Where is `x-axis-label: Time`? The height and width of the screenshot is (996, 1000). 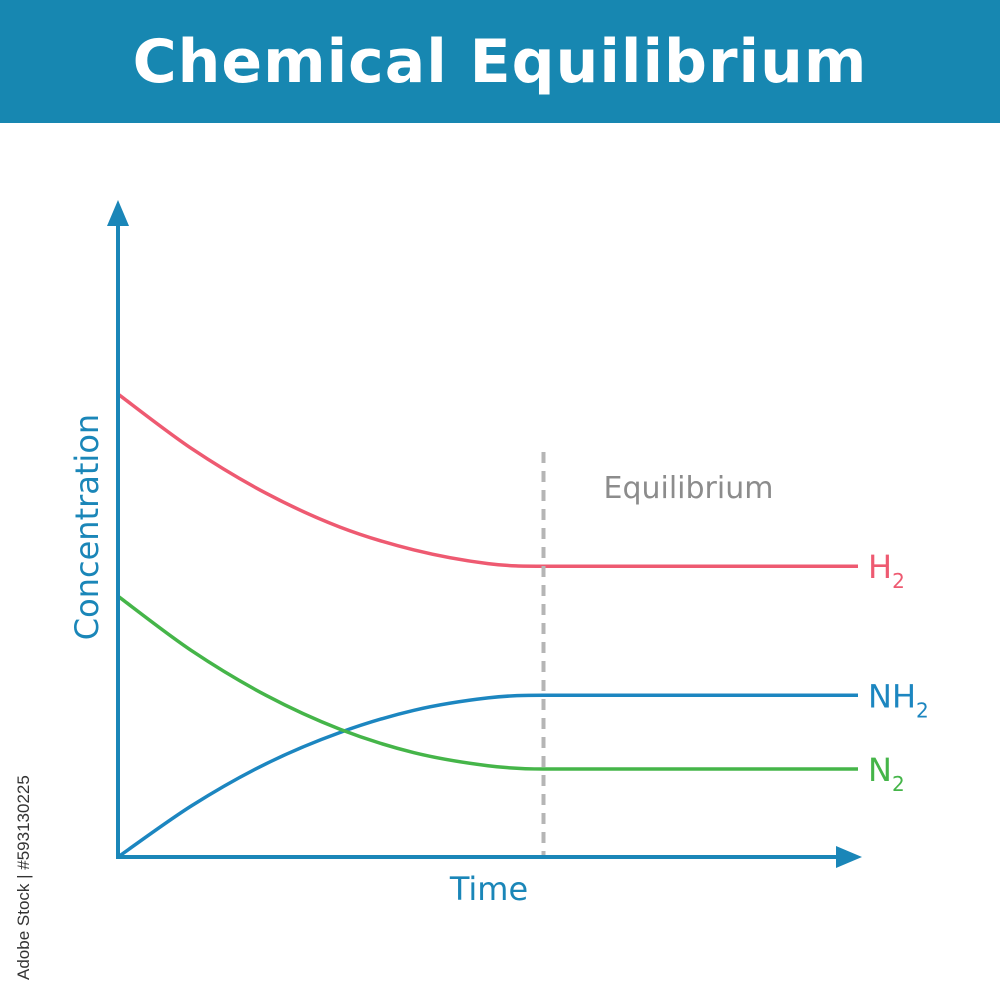 x-axis-label: Time is located at coordinates (488, 889).